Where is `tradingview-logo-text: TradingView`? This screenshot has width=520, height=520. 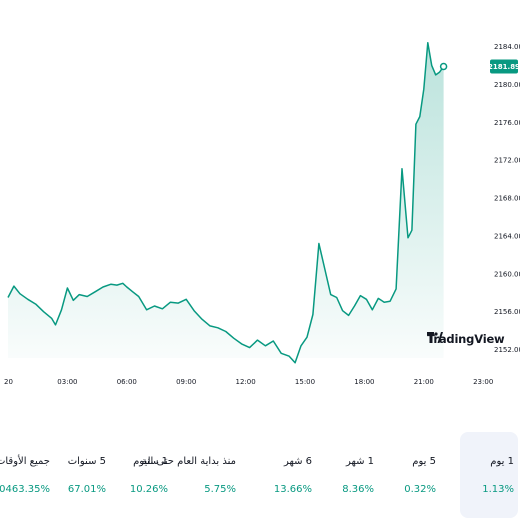 tradingview-logo-text: TradingView is located at coordinates (466, 339).